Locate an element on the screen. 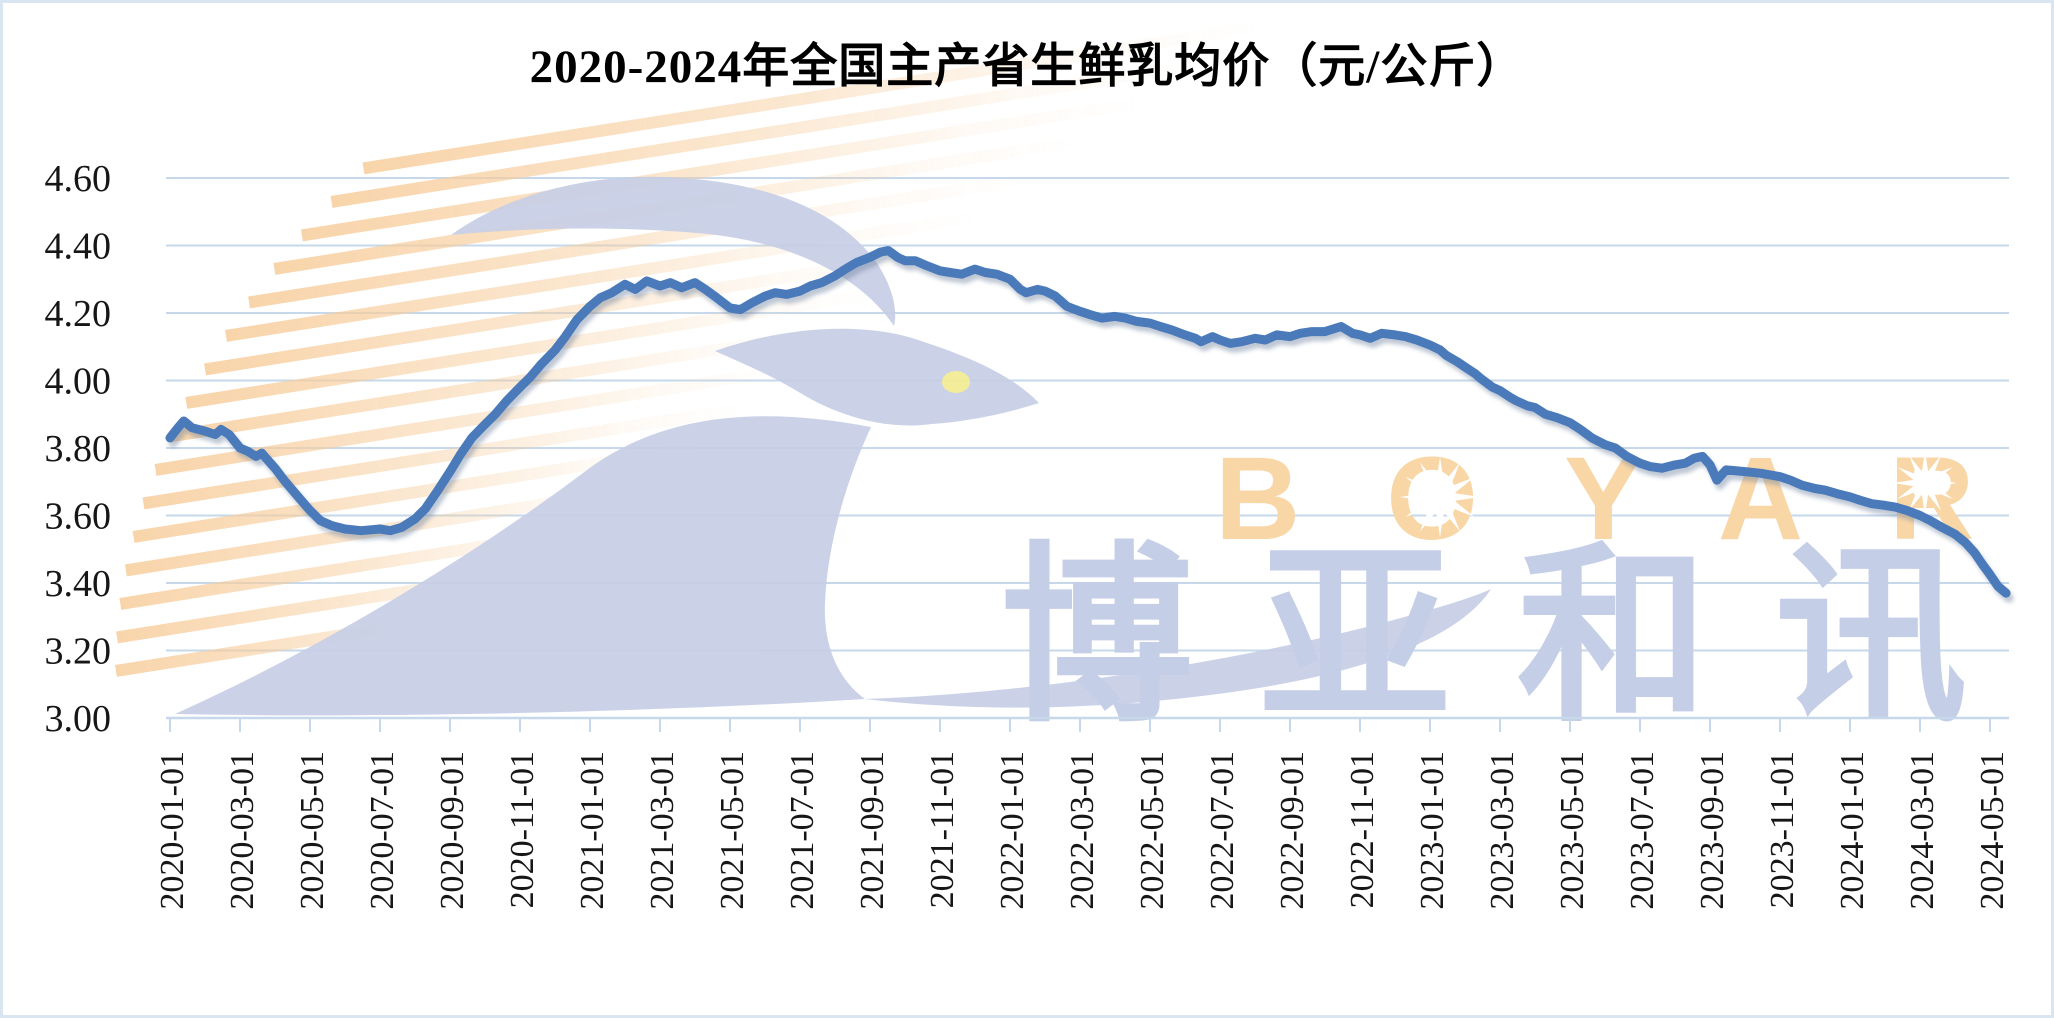  x-axis-tick-label: 2022-05-01 is located at coordinates (1152, 830).